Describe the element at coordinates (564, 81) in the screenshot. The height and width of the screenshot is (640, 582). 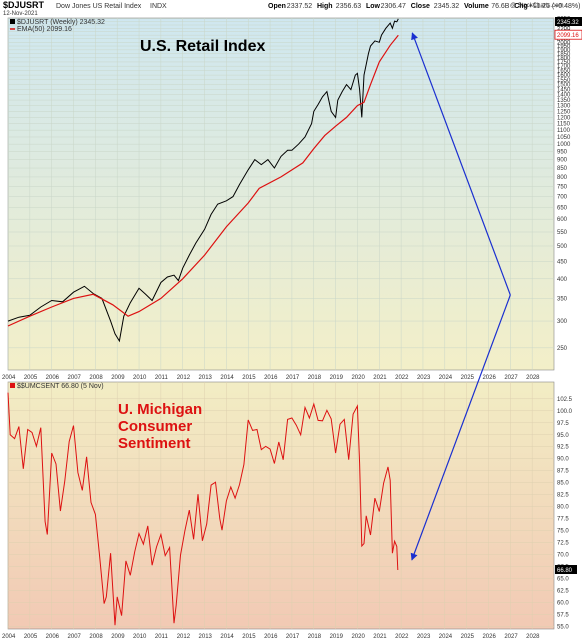
I see `top-y-tick: 1550` at that location.